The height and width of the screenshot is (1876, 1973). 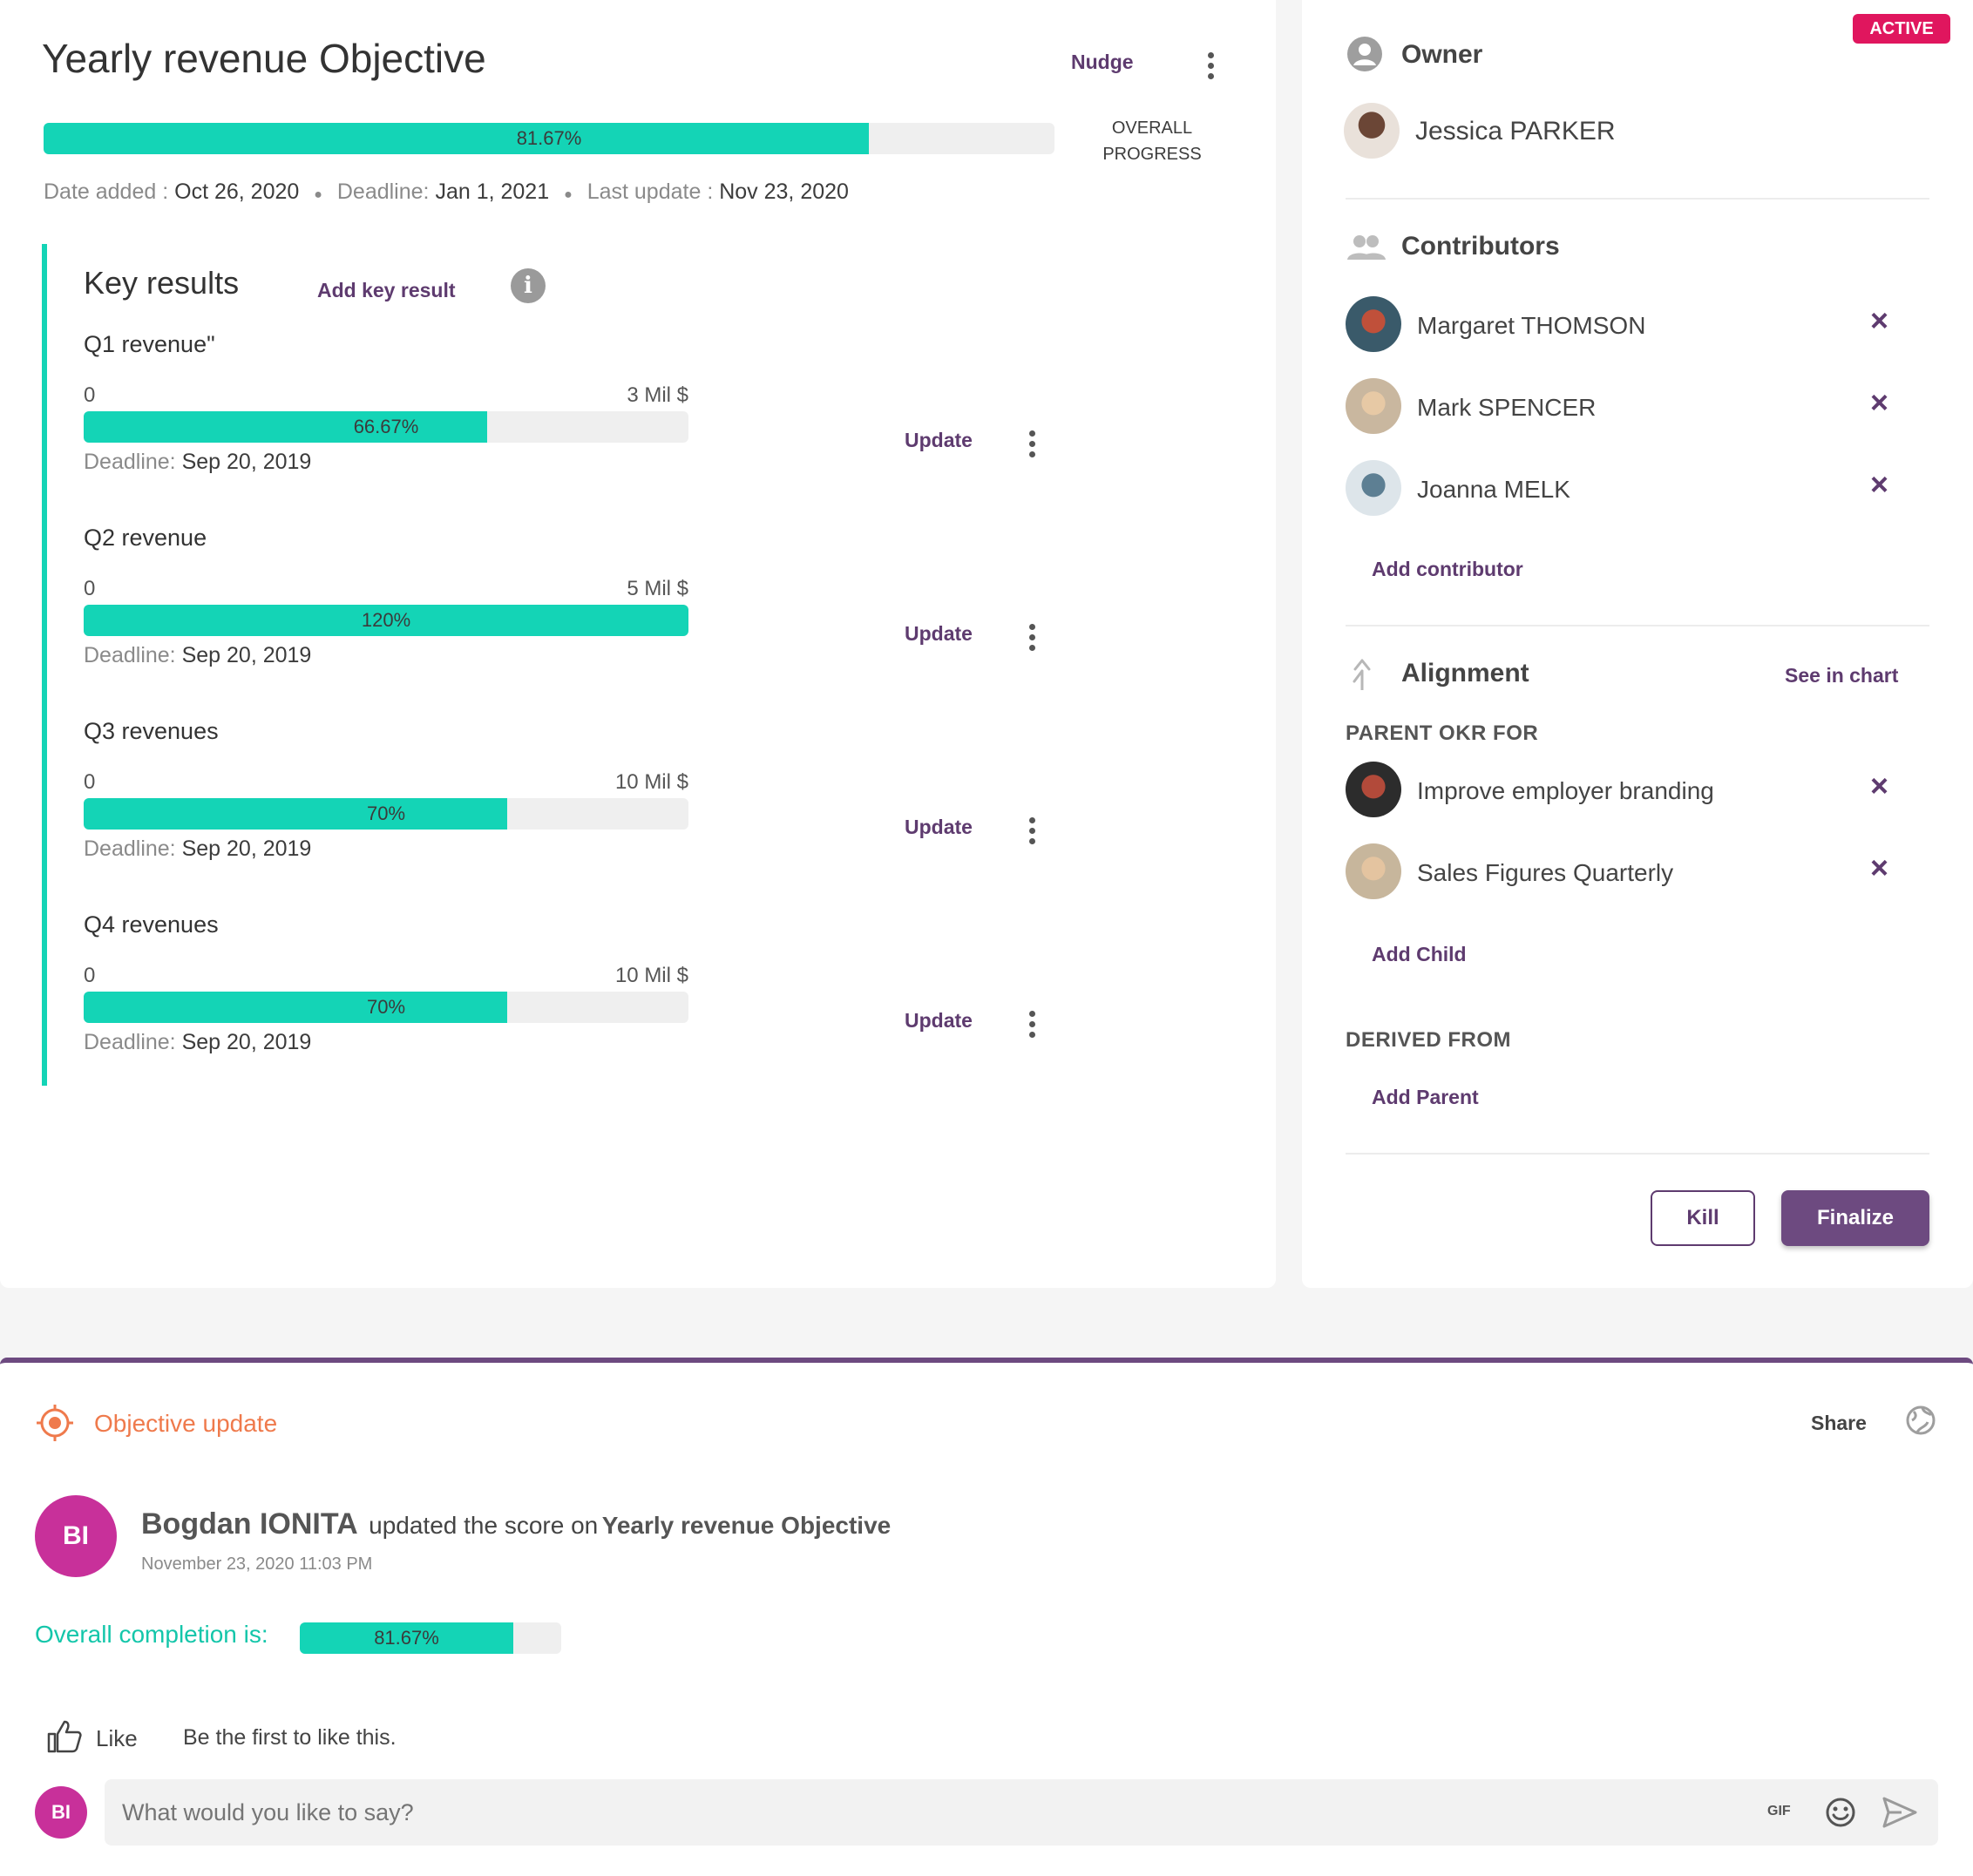 I want to click on author-avatar: BI, so click(x=76, y=1536).